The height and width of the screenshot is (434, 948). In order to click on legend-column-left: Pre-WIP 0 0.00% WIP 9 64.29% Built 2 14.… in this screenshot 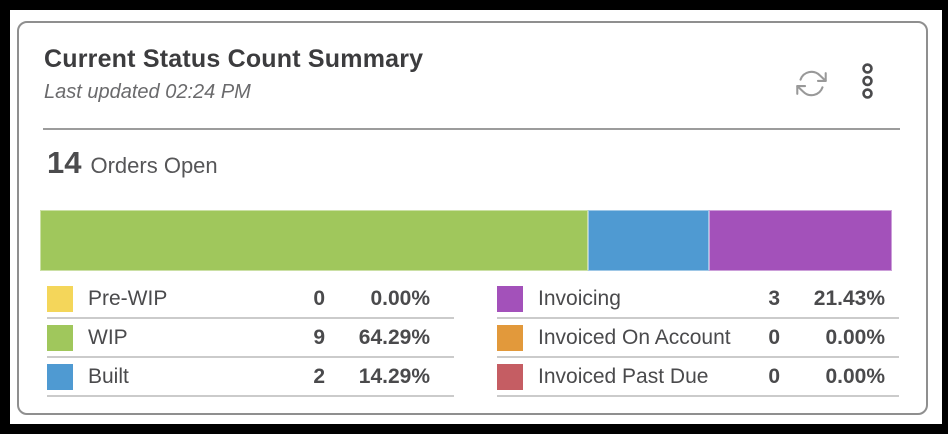, I will do `click(250, 338)`.